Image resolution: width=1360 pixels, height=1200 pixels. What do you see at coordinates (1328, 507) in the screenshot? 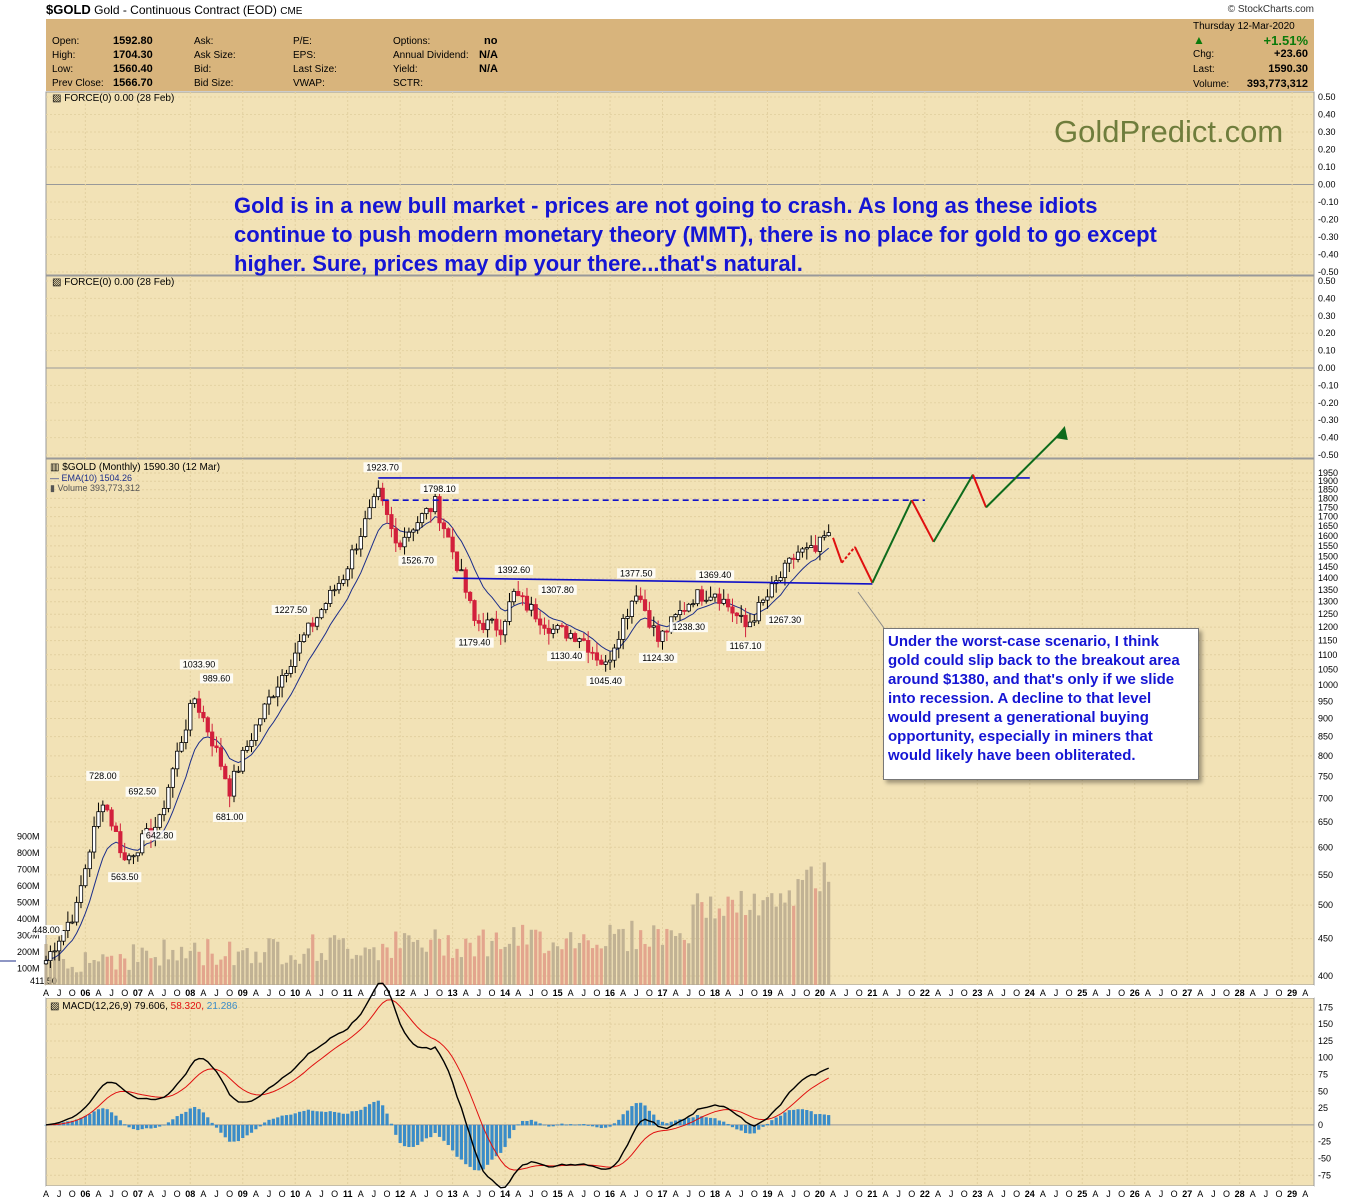
I see `price-tick-label: 1750` at bounding box center [1328, 507].